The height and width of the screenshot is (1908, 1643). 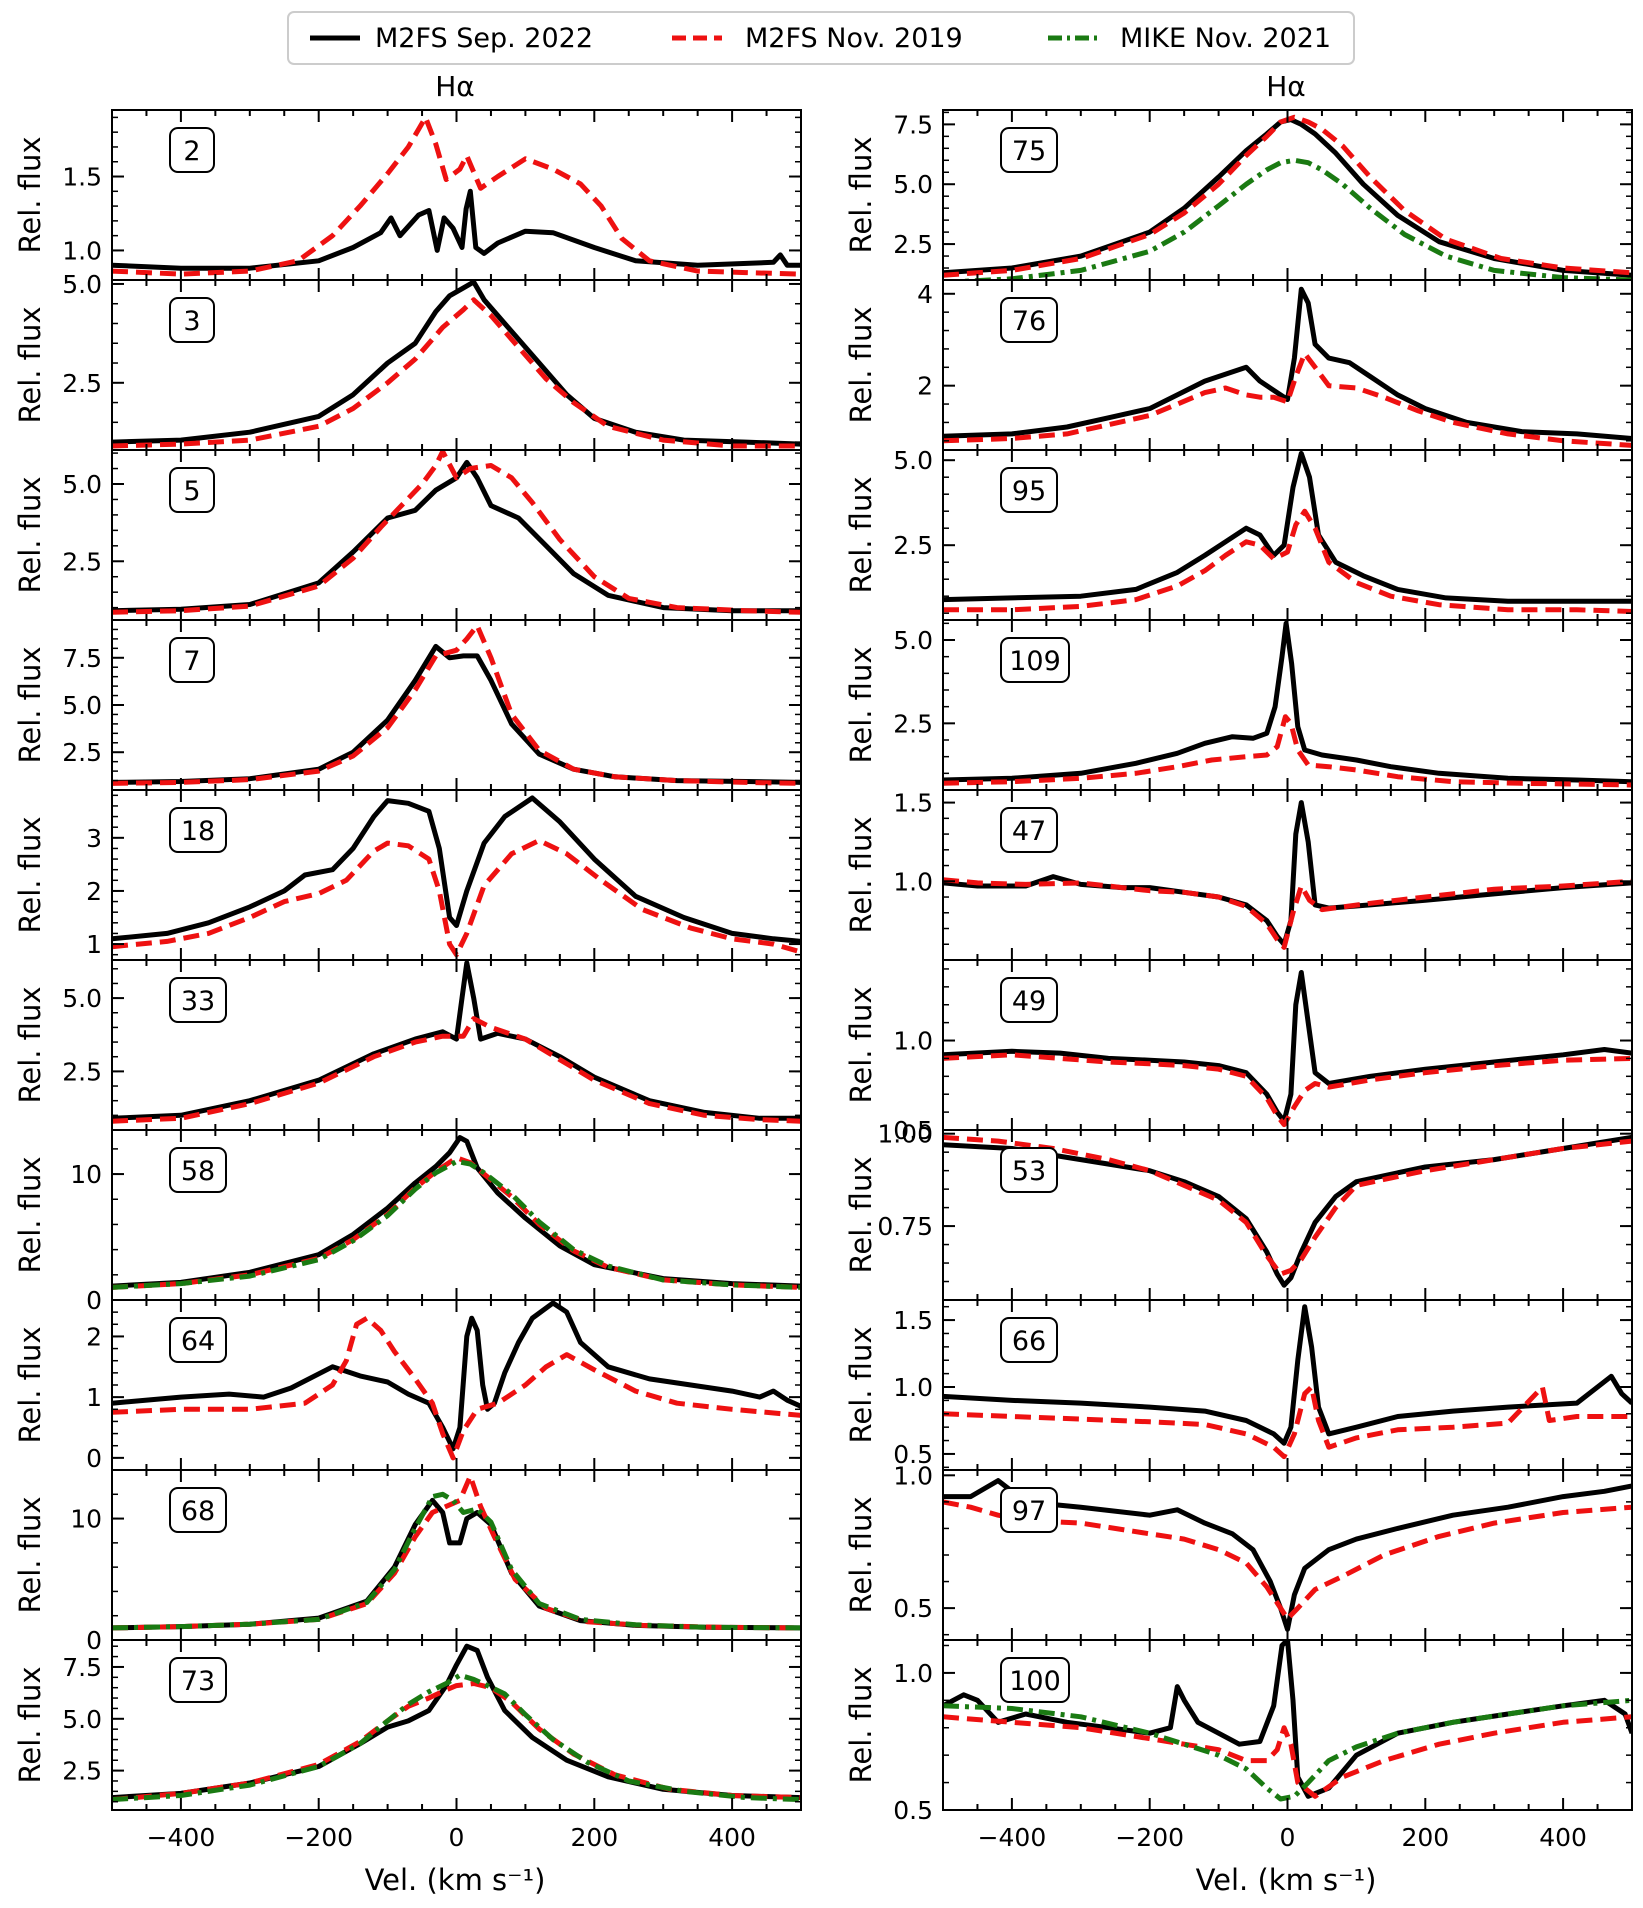 I want to click on y-tick-label-18: 2, so click(x=94, y=891).